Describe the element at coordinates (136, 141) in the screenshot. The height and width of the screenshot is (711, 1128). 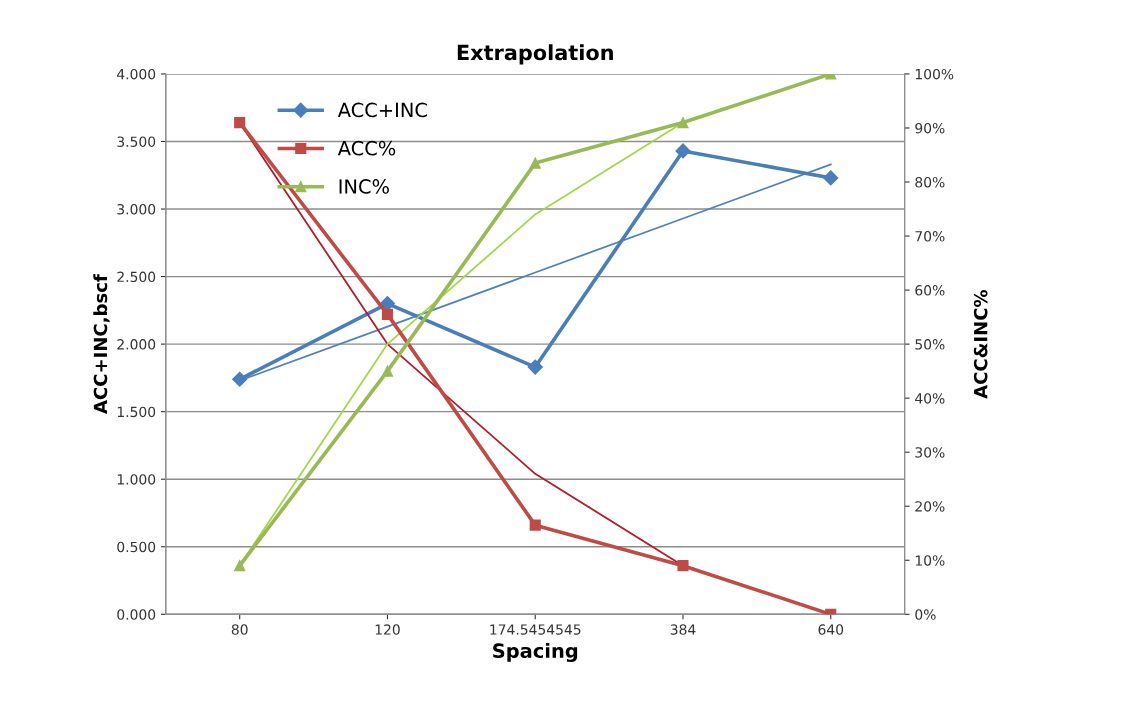
I see `y-tick-label: 3.500` at that location.